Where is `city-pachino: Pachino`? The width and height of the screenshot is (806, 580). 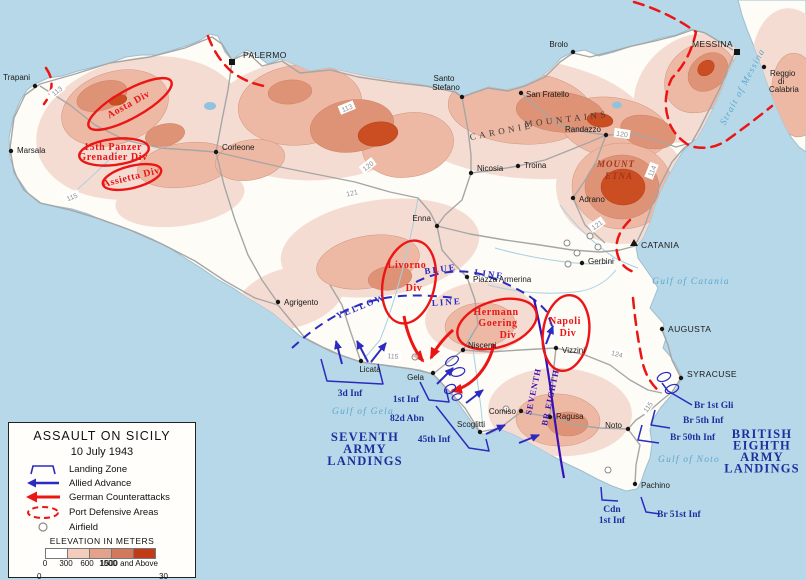 city-pachino: Pachino is located at coordinates (651, 485).